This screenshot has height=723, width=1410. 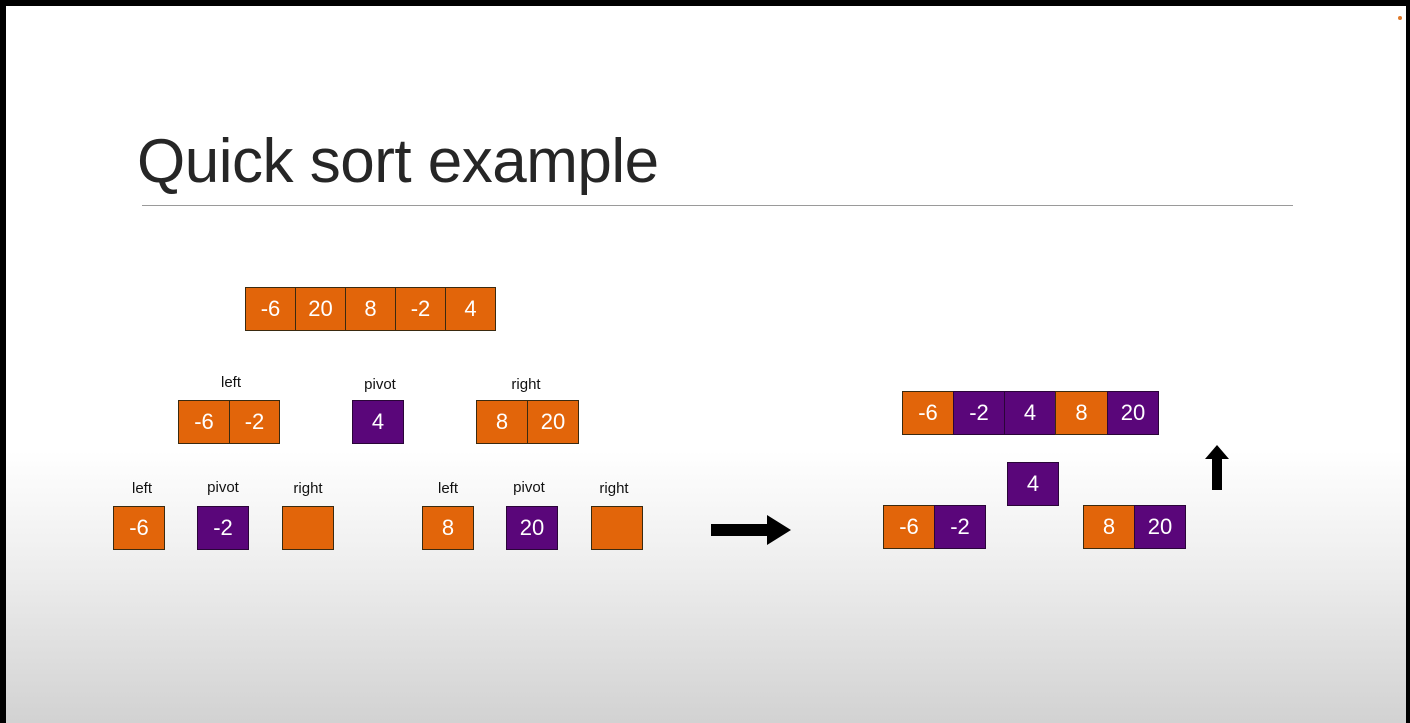 What do you see at coordinates (370, 309) in the screenshot?
I see `initial-cell-2: 8` at bounding box center [370, 309].